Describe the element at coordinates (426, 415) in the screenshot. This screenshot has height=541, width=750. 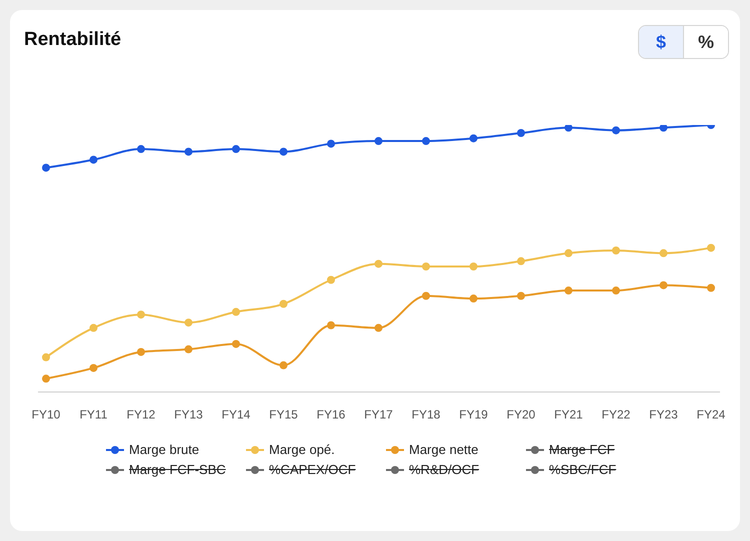
I see `x-tick-label: FY18` at that location.